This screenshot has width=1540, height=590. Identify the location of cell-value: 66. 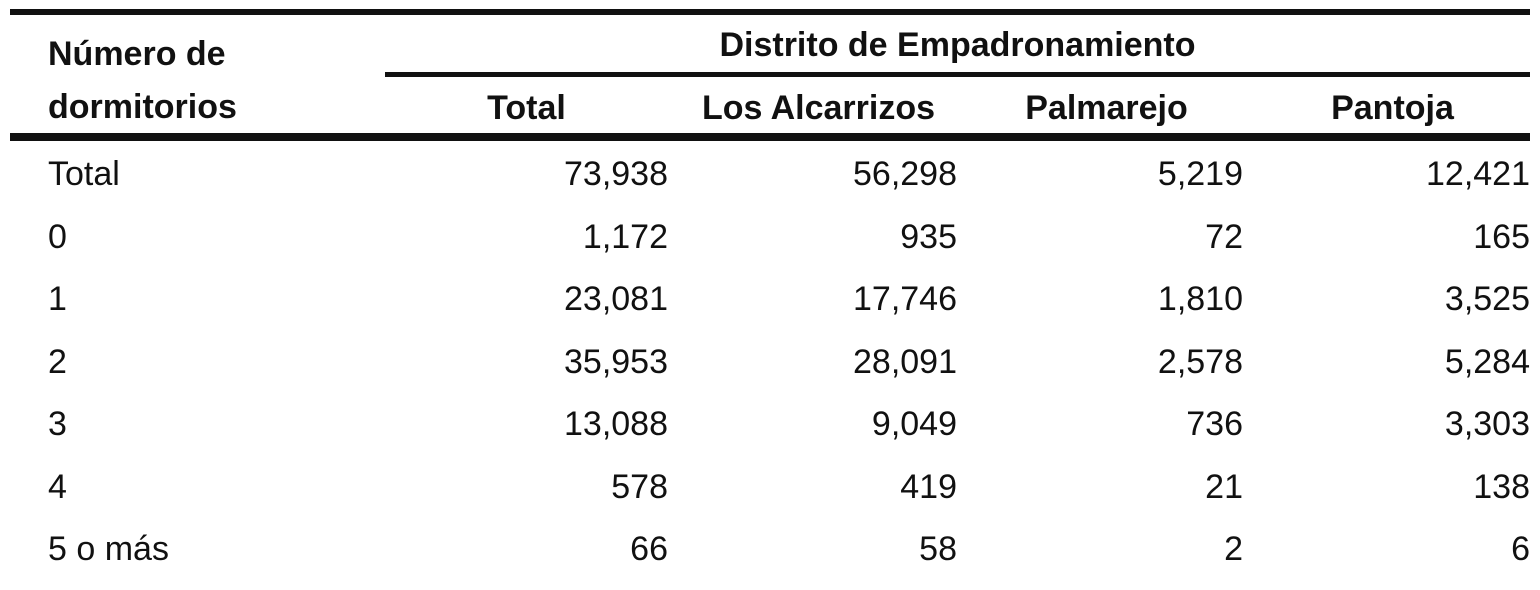
(649, 549).